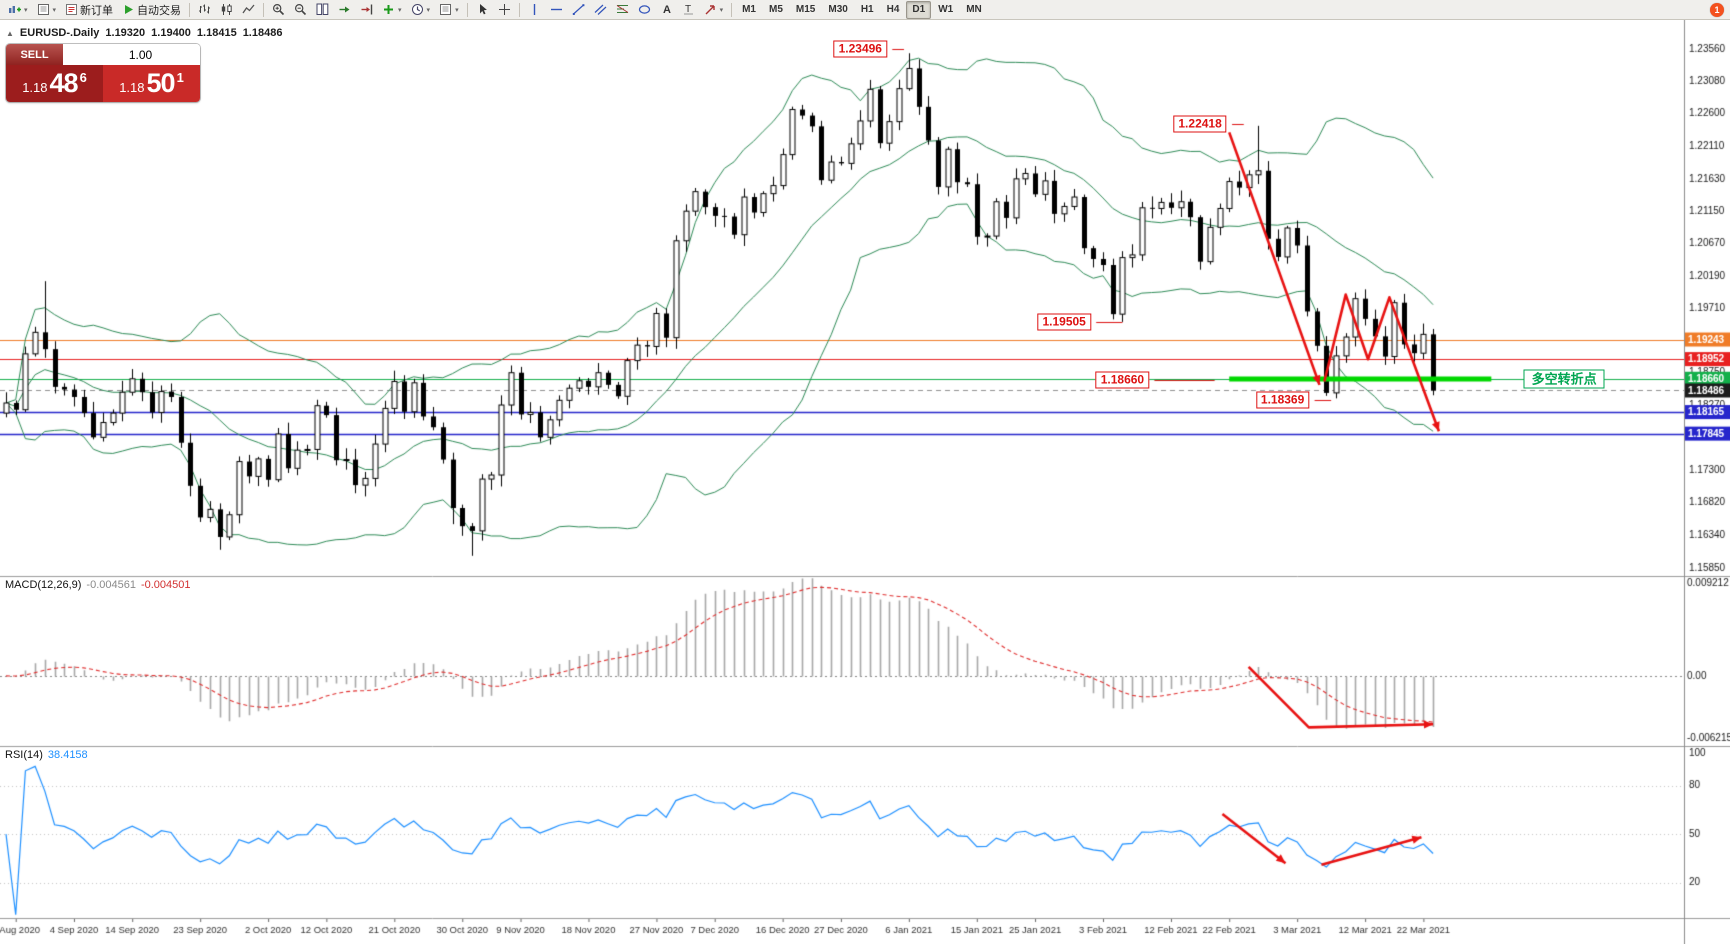  I want to click on candles-icon, so click(226, 9).